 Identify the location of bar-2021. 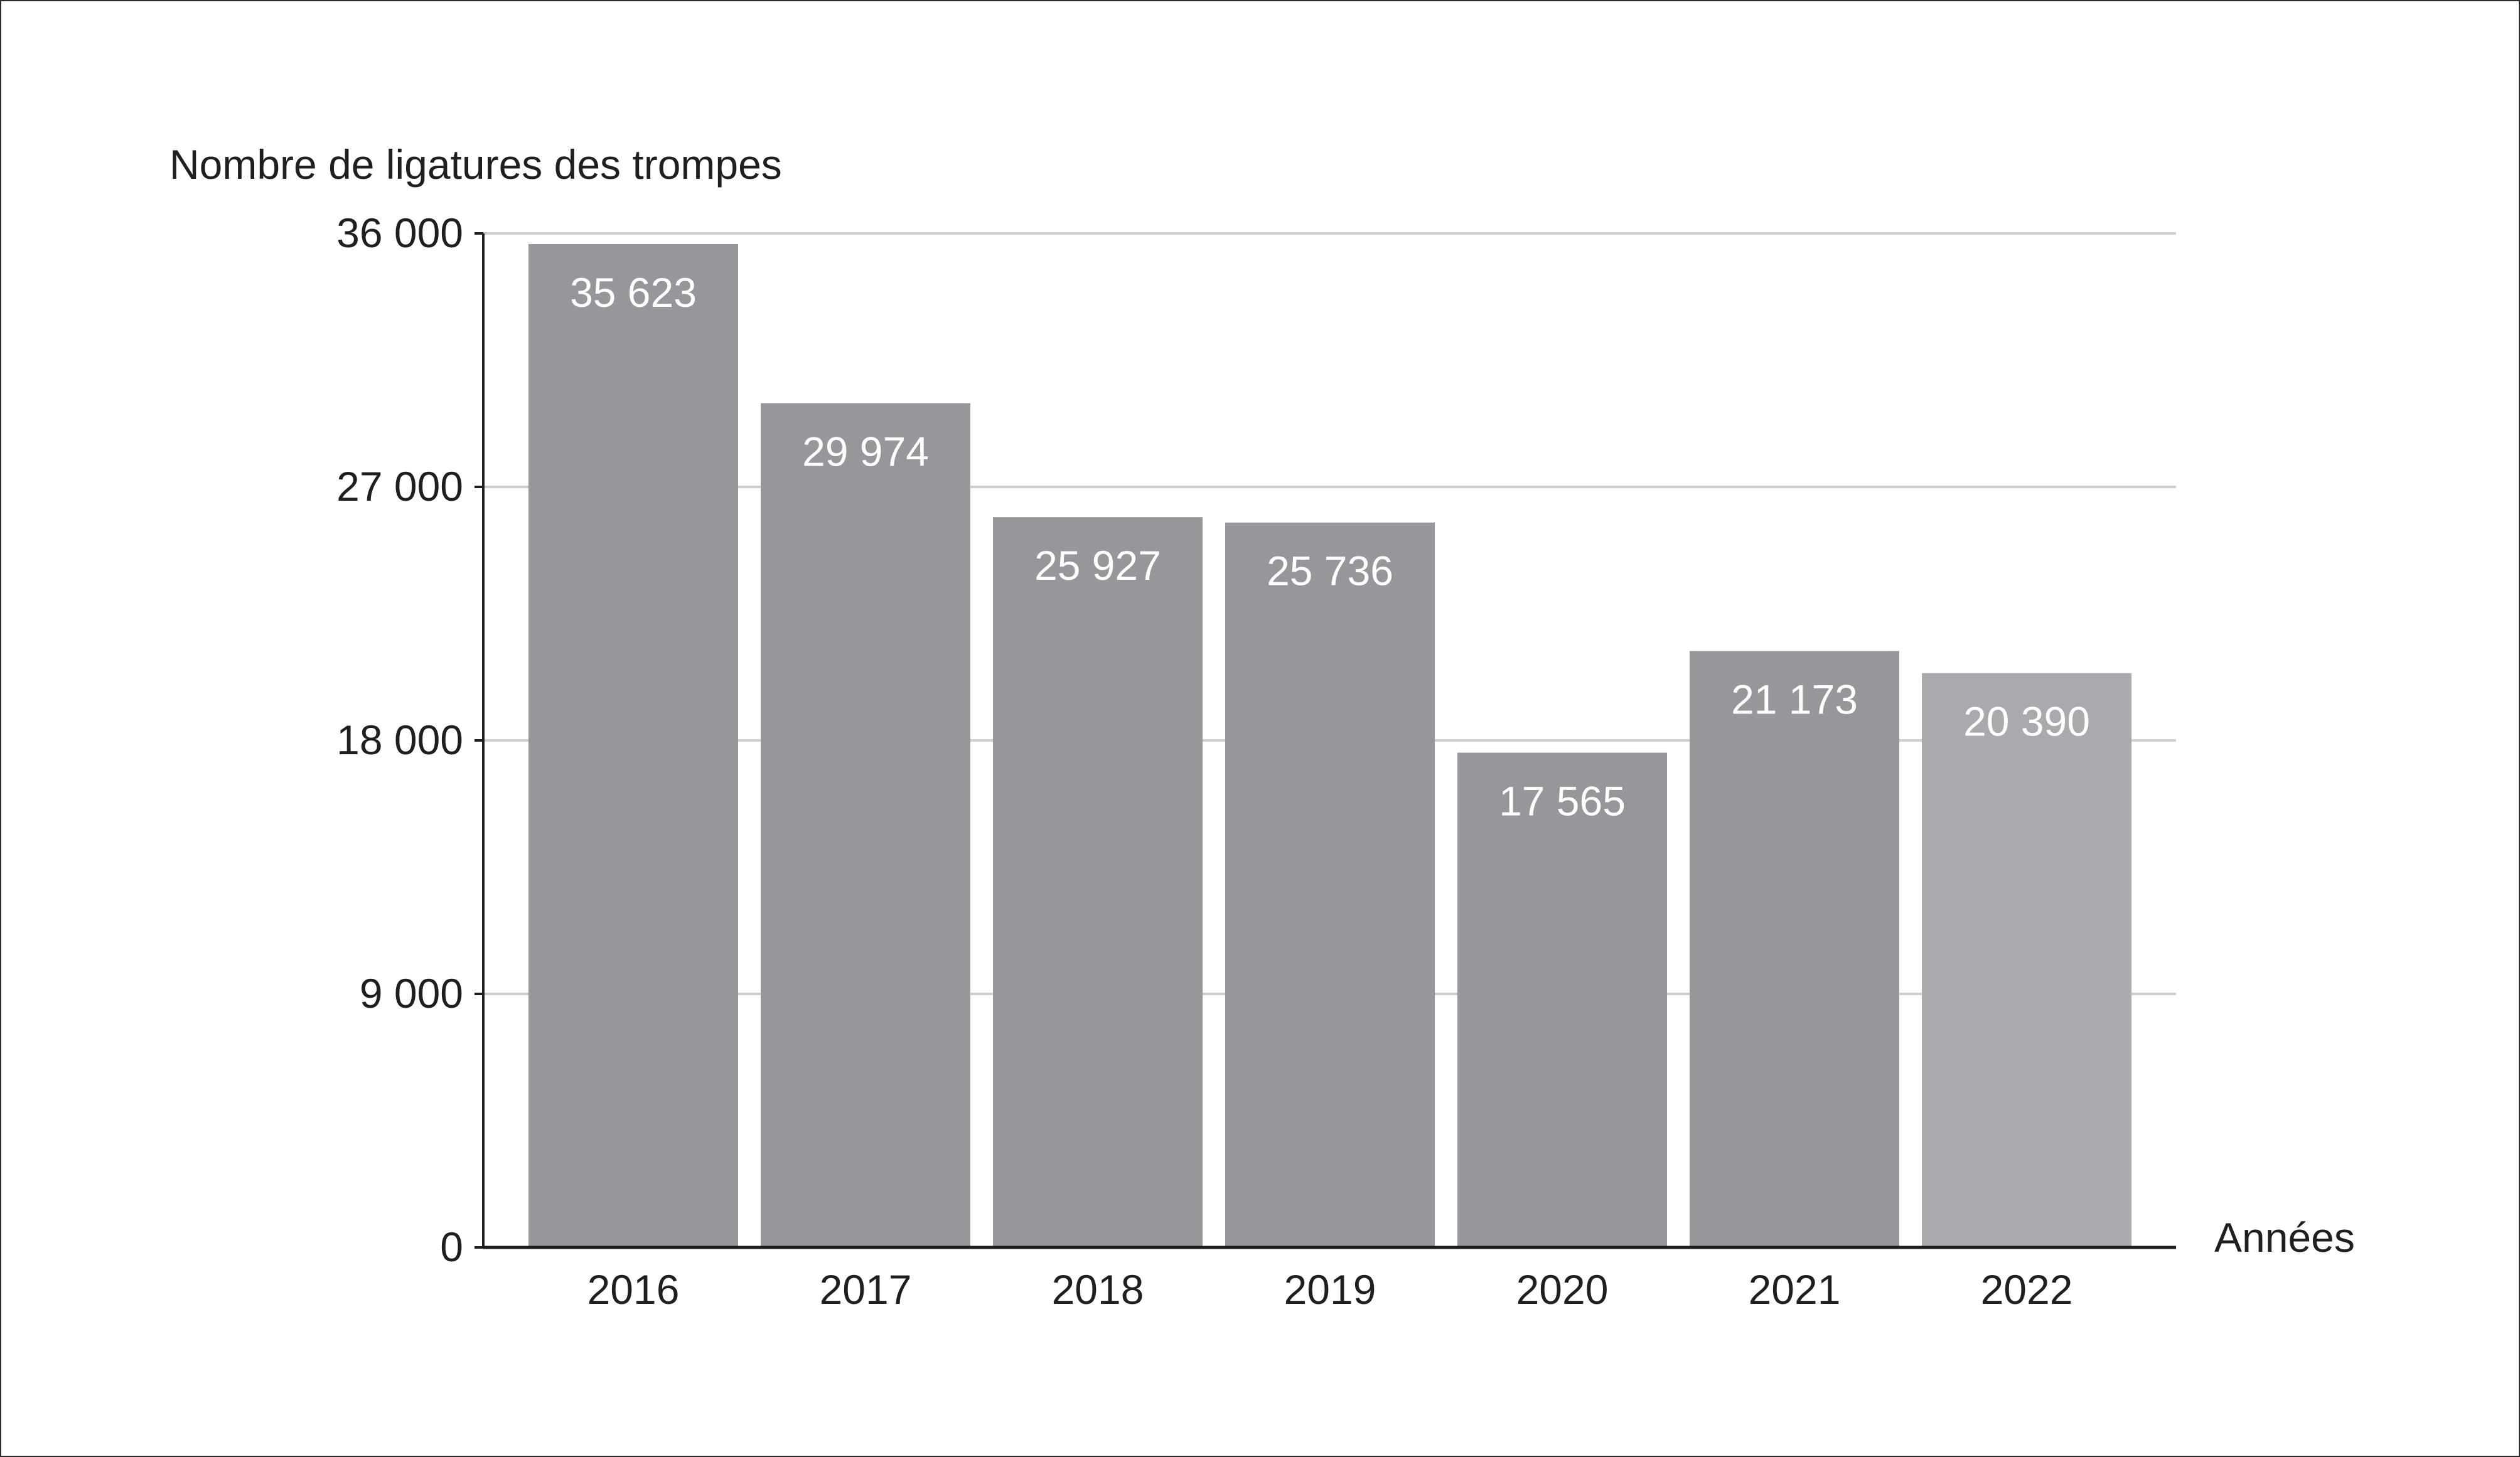
(1794, 949).